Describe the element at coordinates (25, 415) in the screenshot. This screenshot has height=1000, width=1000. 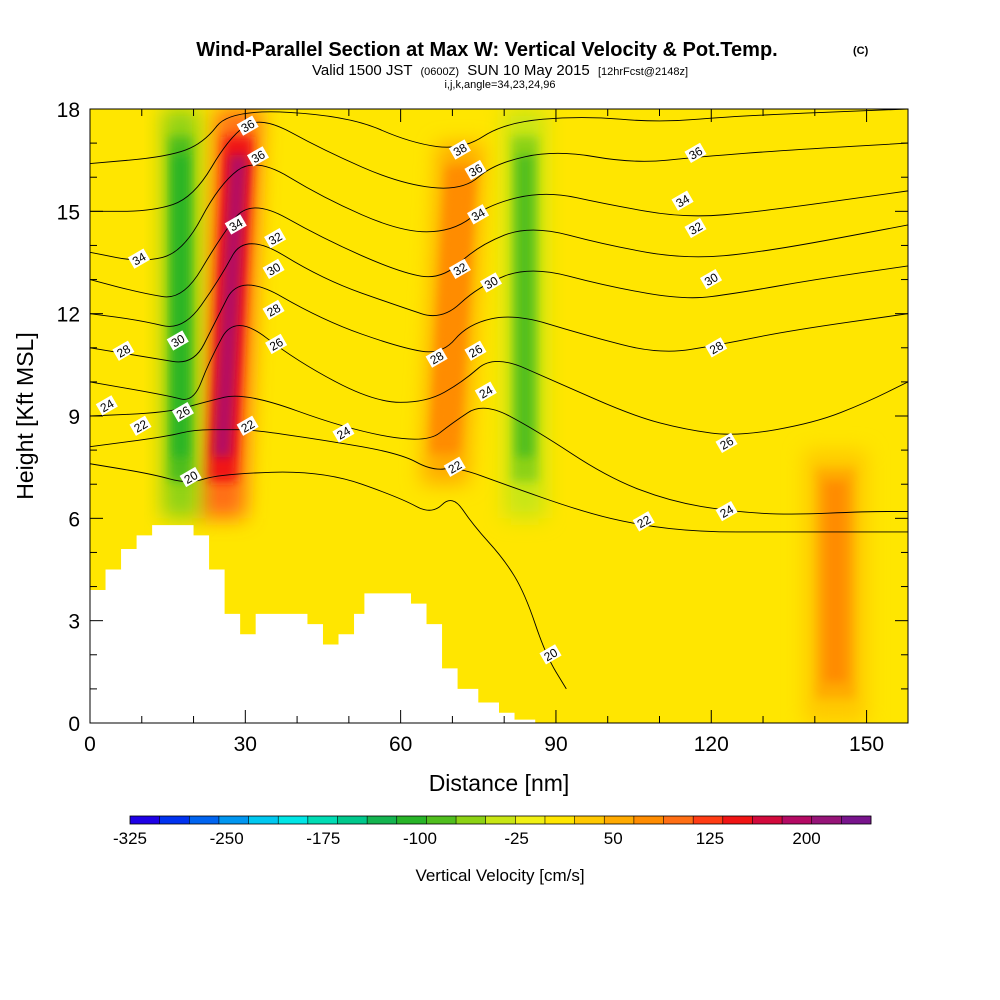
I see `y-axis-label: Height [Kft MSL]` at that location.